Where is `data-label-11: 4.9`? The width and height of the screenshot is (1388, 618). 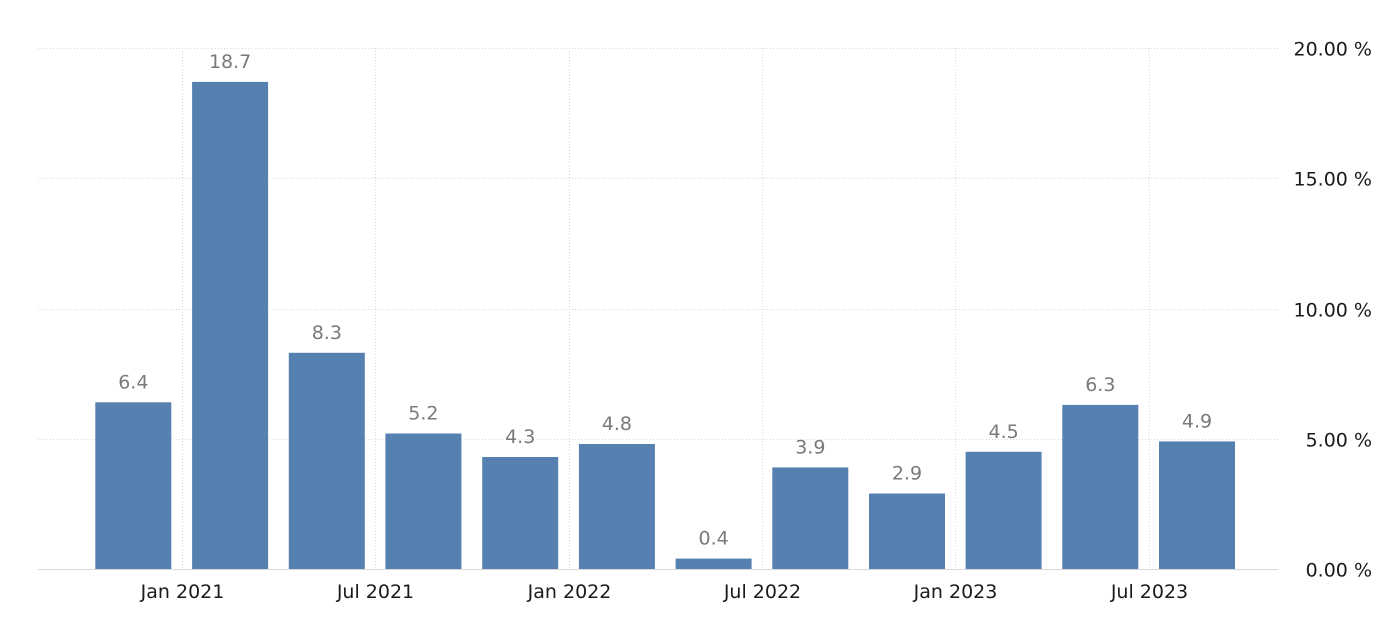
data-label-11: 4.9 is located at coordinates (1197, 421).